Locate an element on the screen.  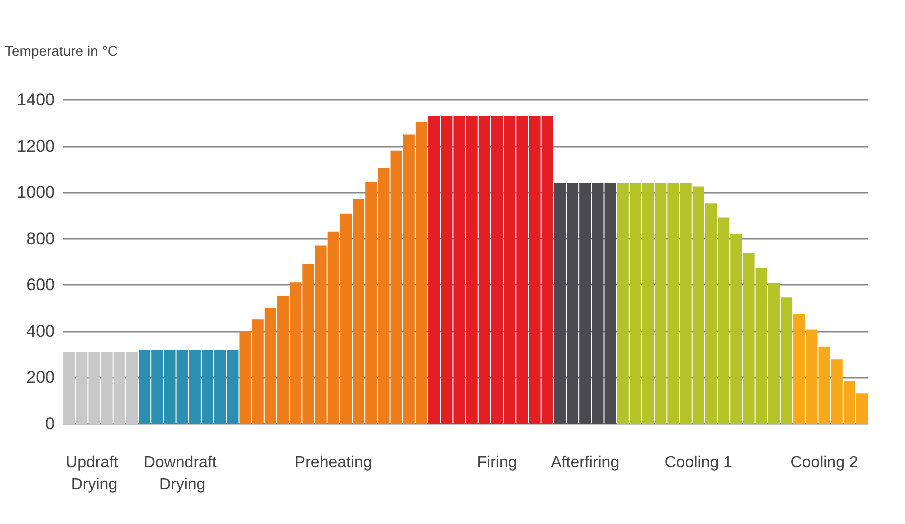
x-tick-label: Cooling 2 is located at coordinates (824, 463).